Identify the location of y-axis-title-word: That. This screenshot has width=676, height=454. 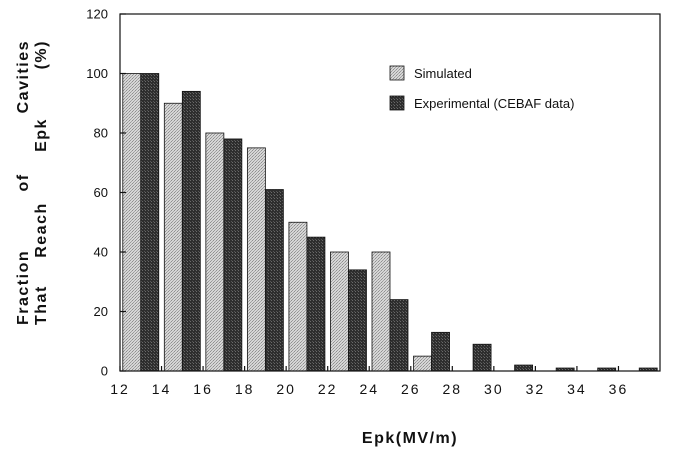
(41, 305).